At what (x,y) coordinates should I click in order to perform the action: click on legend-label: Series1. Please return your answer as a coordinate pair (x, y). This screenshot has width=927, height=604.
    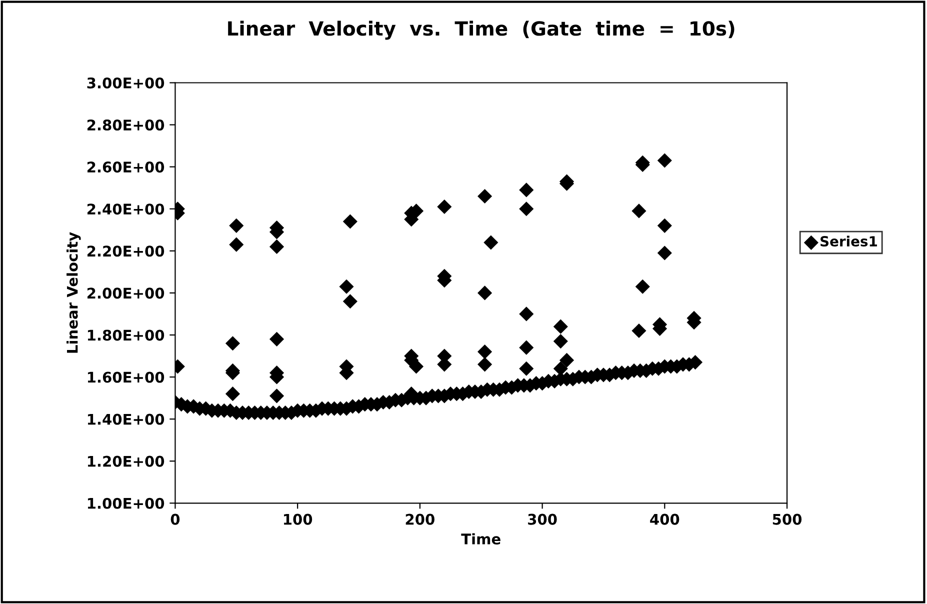
    Looking at the image, I should click on (848, 241).